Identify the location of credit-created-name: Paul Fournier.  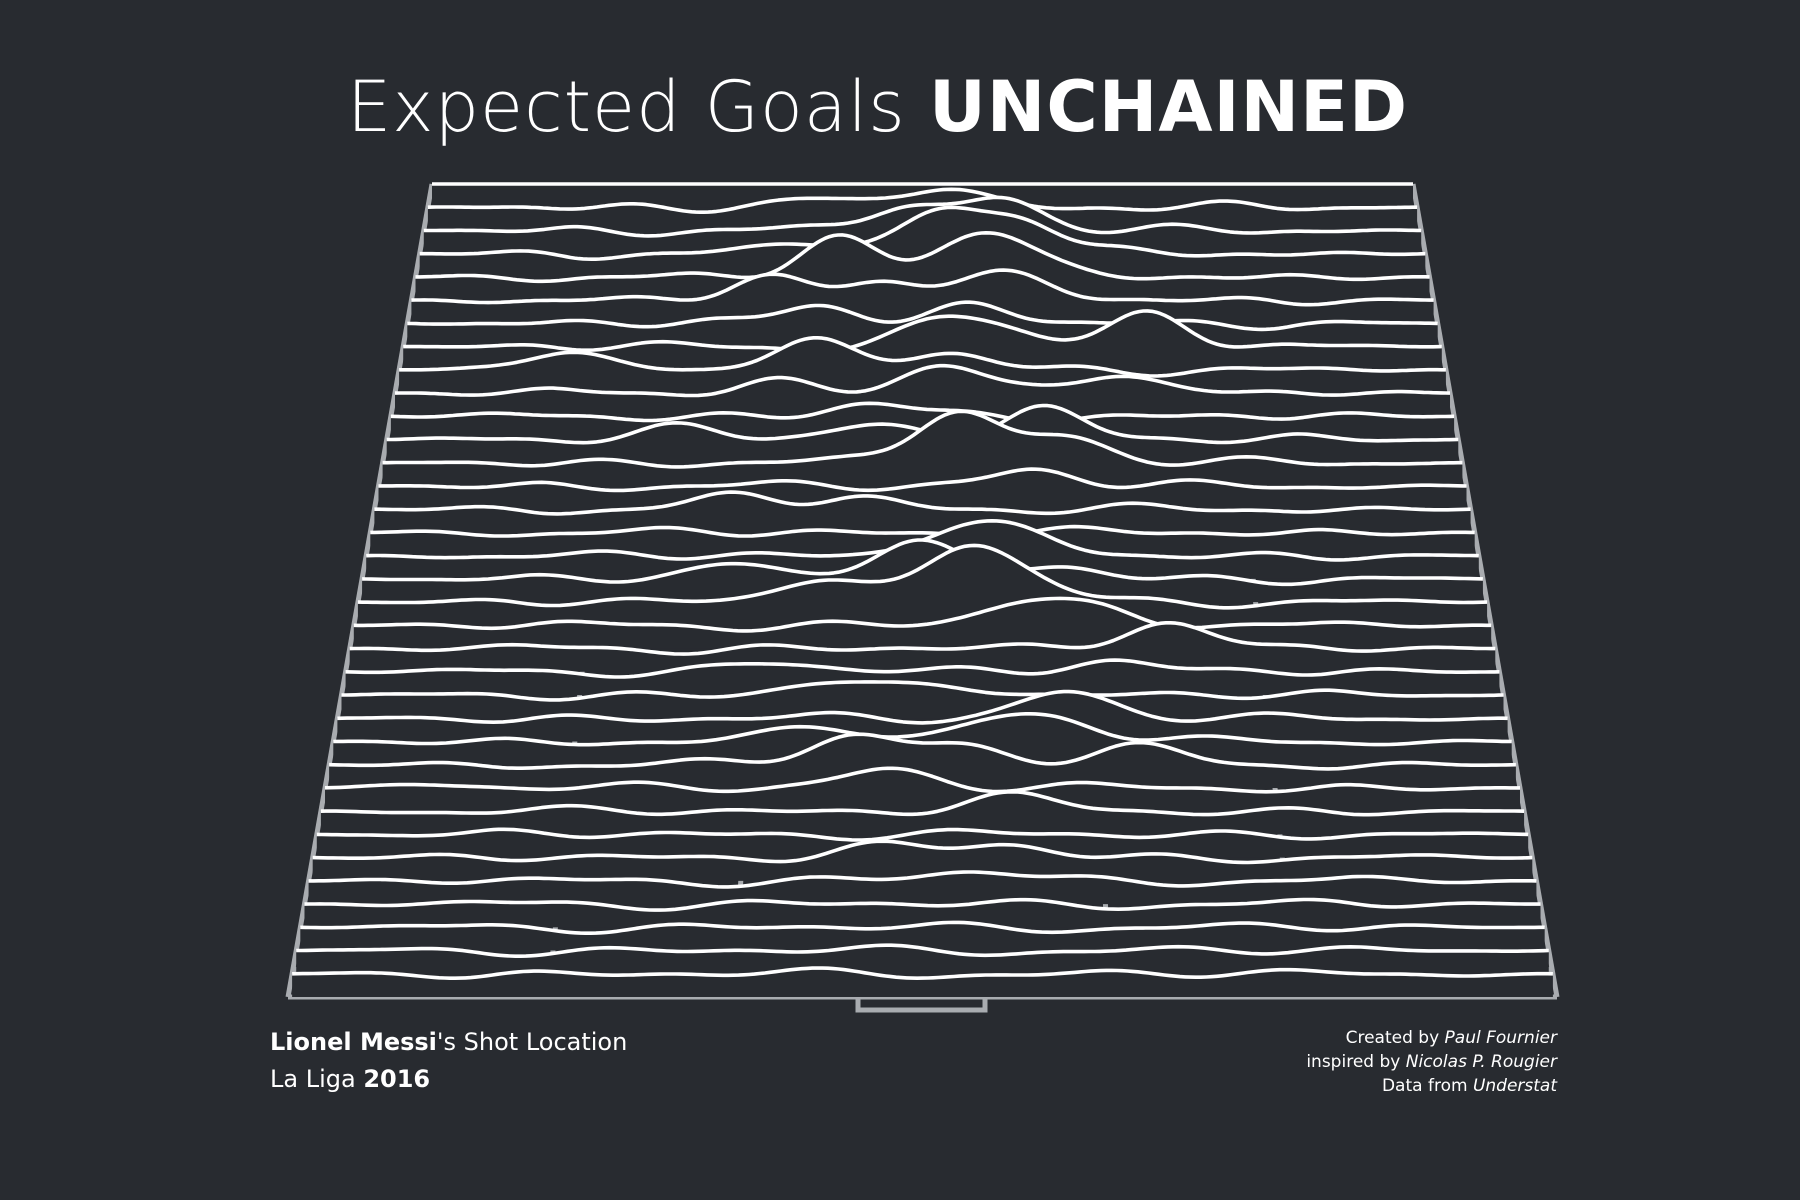
(1500, 1038).